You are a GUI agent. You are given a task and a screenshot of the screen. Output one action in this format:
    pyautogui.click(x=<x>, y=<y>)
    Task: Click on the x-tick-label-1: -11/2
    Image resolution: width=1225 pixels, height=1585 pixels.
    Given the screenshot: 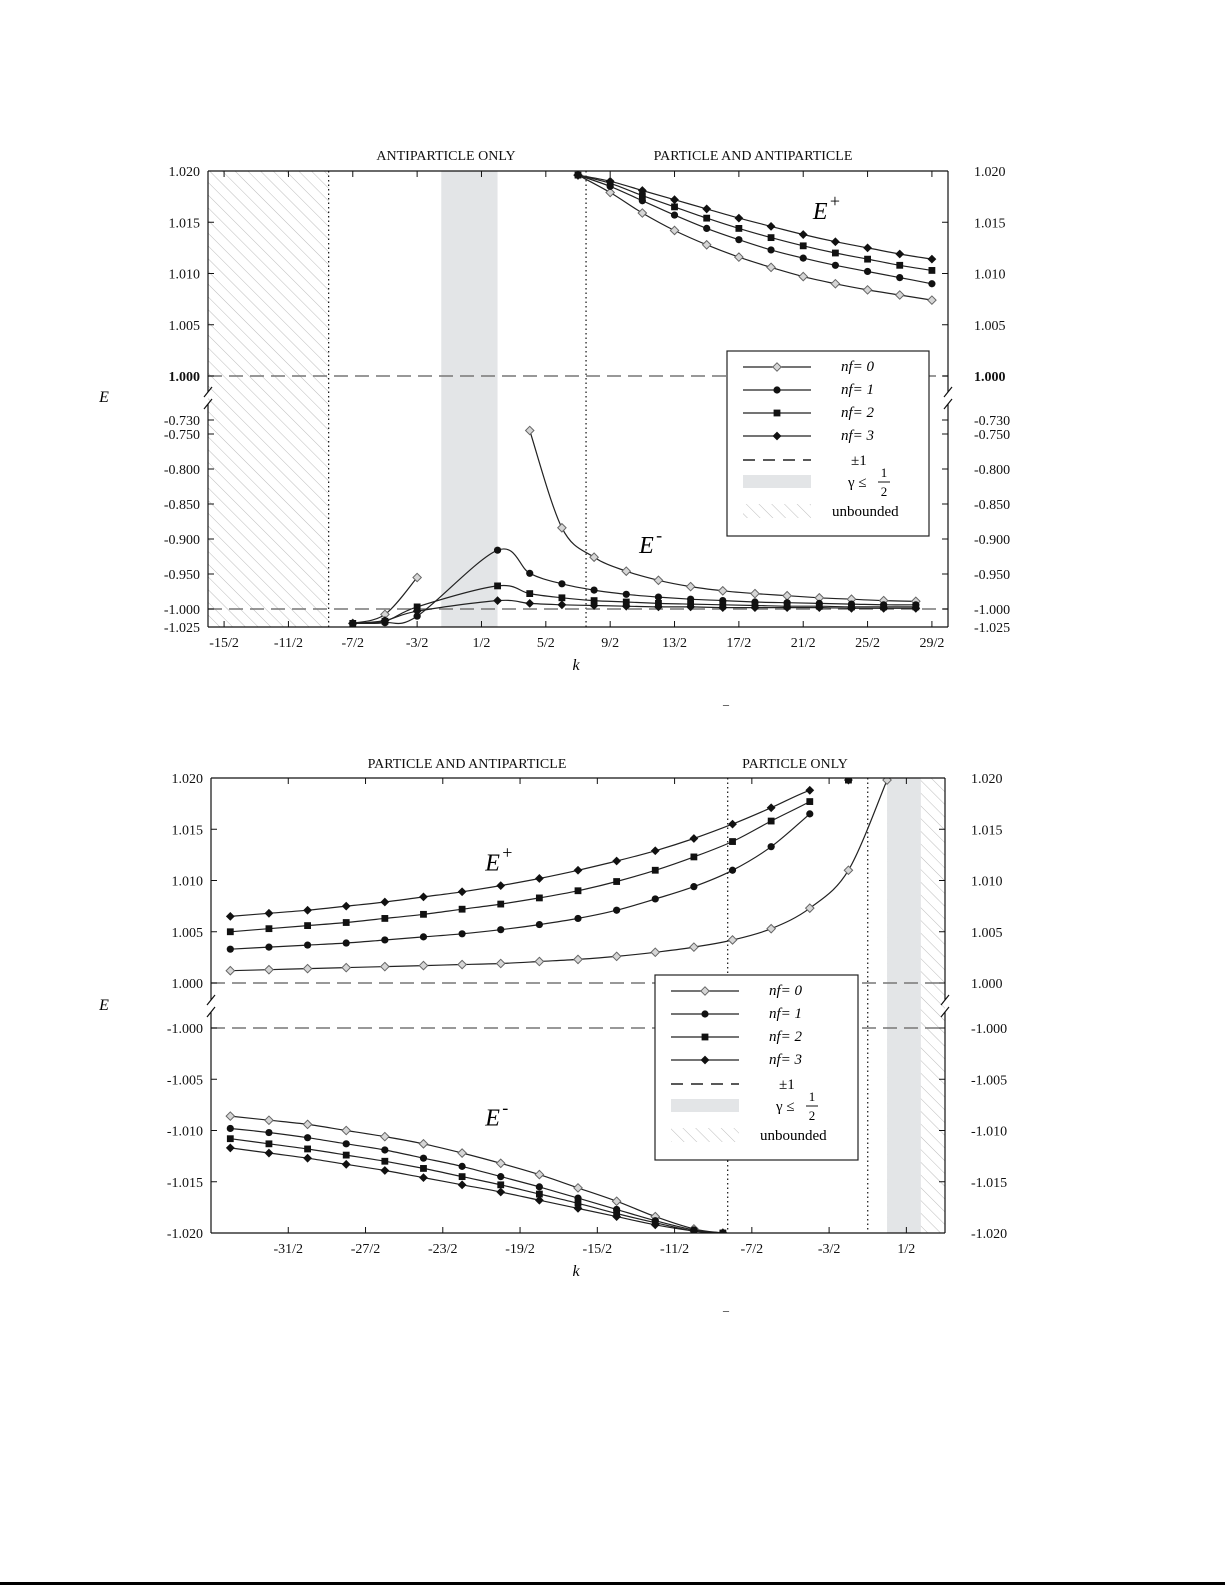 What is the action you would take?
    pyautogui.click(x=288, y=643)
    